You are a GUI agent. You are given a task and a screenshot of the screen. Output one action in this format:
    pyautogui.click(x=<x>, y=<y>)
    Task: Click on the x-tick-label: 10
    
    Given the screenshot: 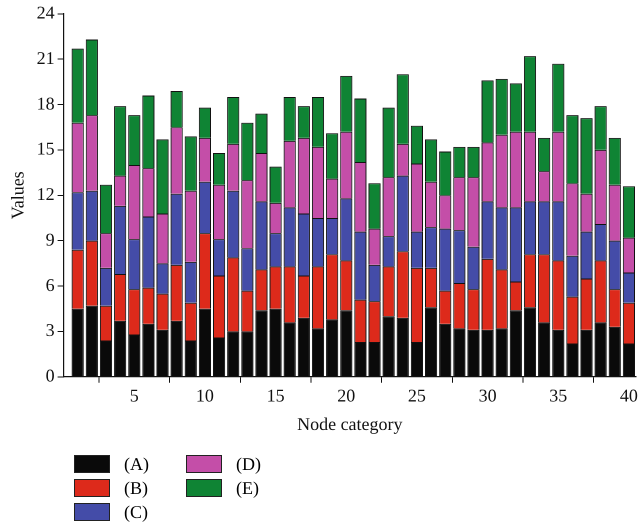 What is the action you would take?
    pyautogui.click(x=205, y=395)
    